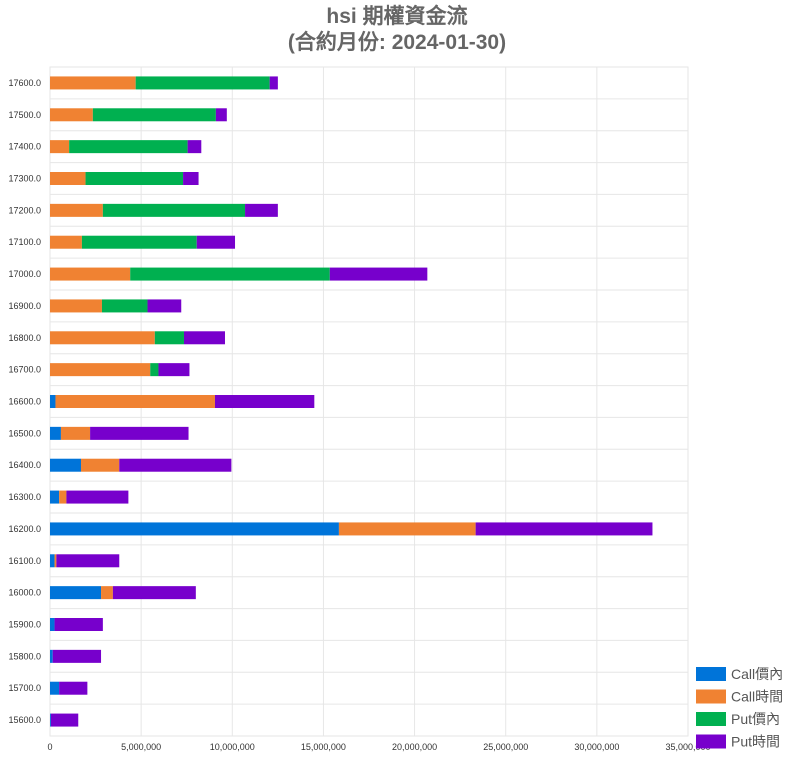 This screenshot has width=794, height=771. I want to click on y-tick-label: 17400.0, so click(24, 147).